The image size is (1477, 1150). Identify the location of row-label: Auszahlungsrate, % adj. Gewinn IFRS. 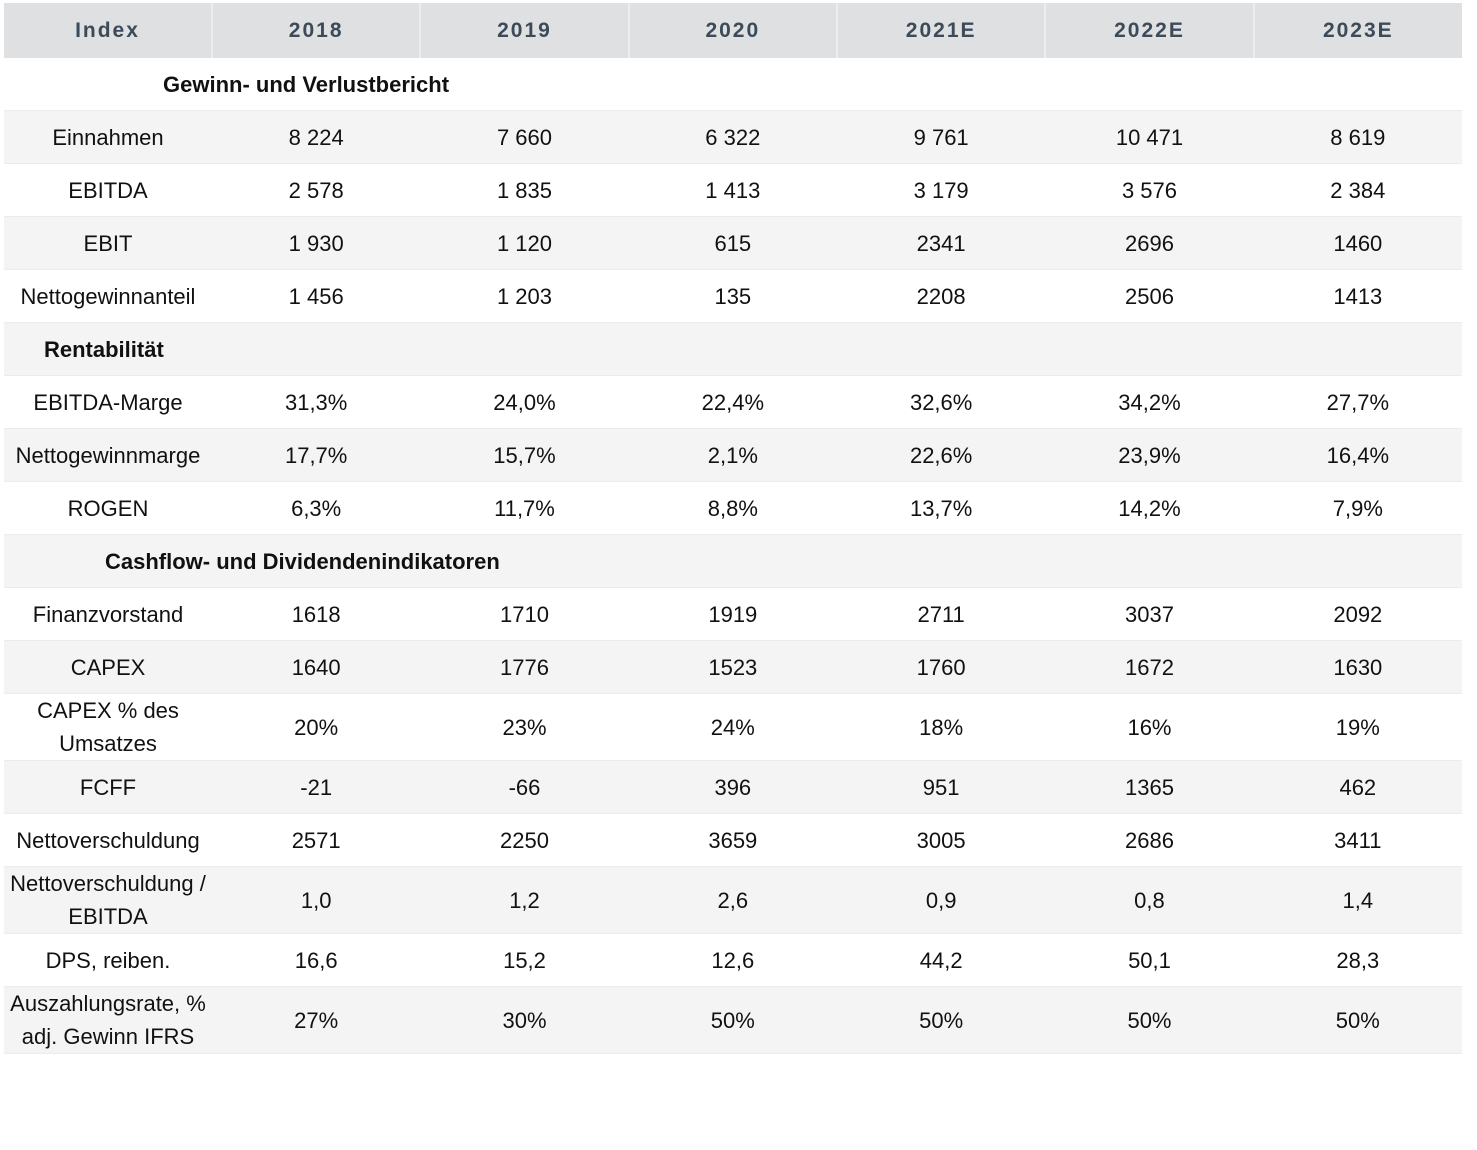
(108, 1020).